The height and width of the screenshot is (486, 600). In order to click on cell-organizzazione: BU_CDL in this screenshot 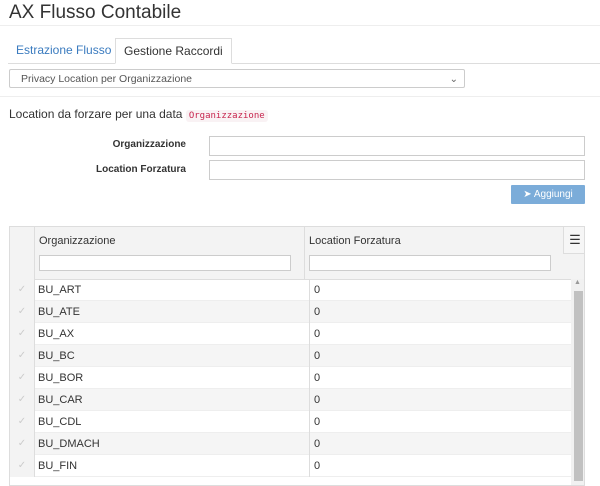, I will do `click(60, 422)`.